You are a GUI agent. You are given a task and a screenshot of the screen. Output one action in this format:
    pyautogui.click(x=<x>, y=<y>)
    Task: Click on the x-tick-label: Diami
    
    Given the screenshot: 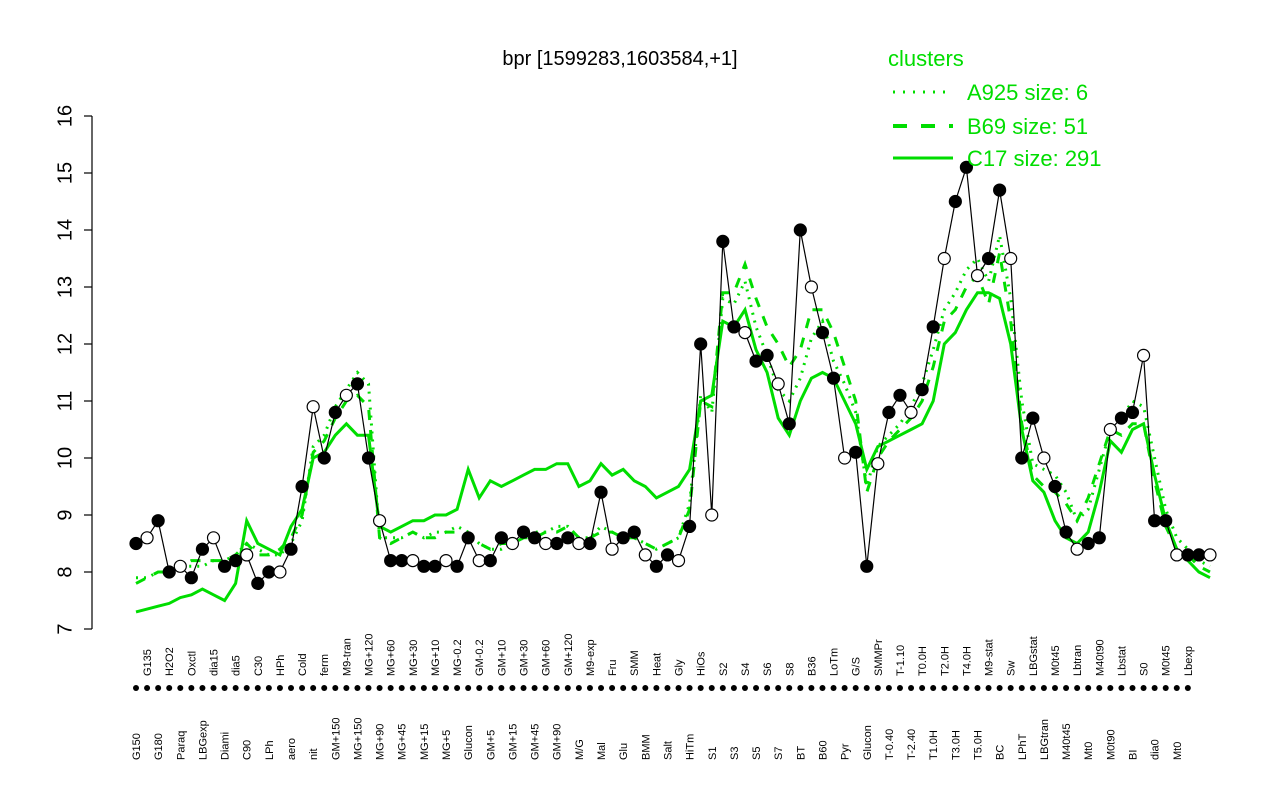 What is the action you would take?
    pyautogui.click(x=226, y=746)
    